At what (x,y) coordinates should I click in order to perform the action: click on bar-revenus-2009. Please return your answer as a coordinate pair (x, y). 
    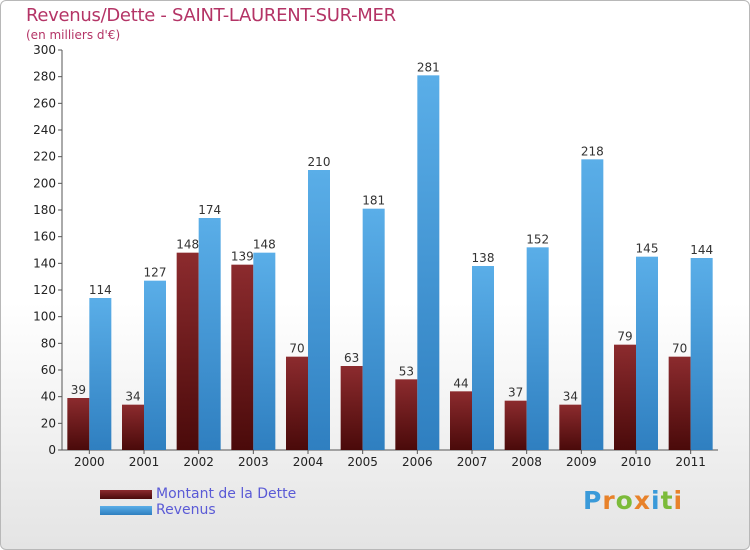
    Looking at the image, I should click on (592, 305).